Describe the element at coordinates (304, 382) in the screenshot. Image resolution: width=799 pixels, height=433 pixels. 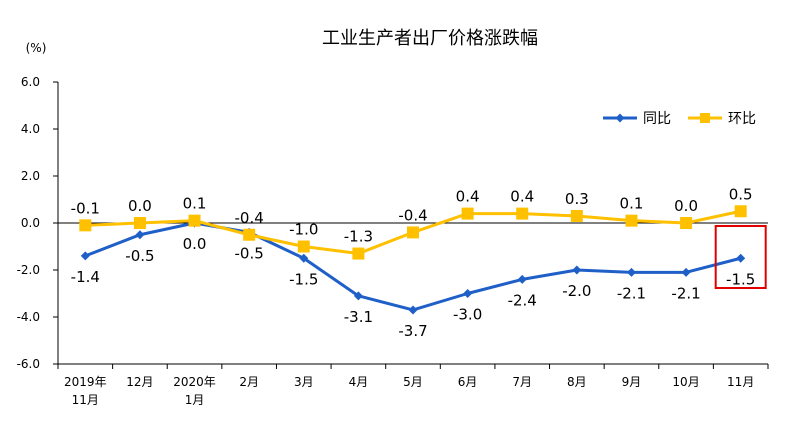
I see `x-tick-label: 3月` at that location.